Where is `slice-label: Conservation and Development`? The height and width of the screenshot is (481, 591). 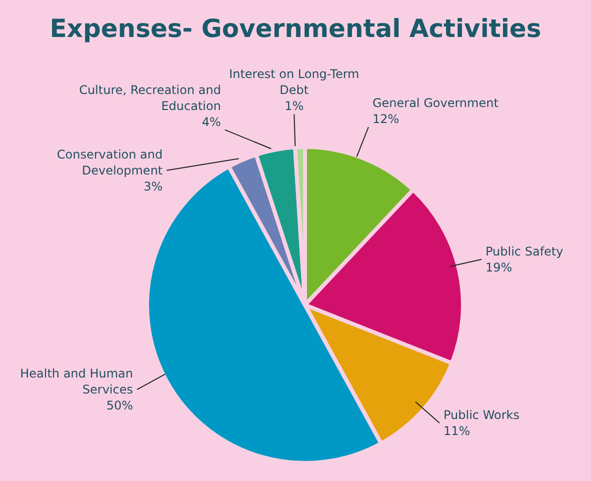
slice-label: Conservation and Development is located at coordinates (109, 162).